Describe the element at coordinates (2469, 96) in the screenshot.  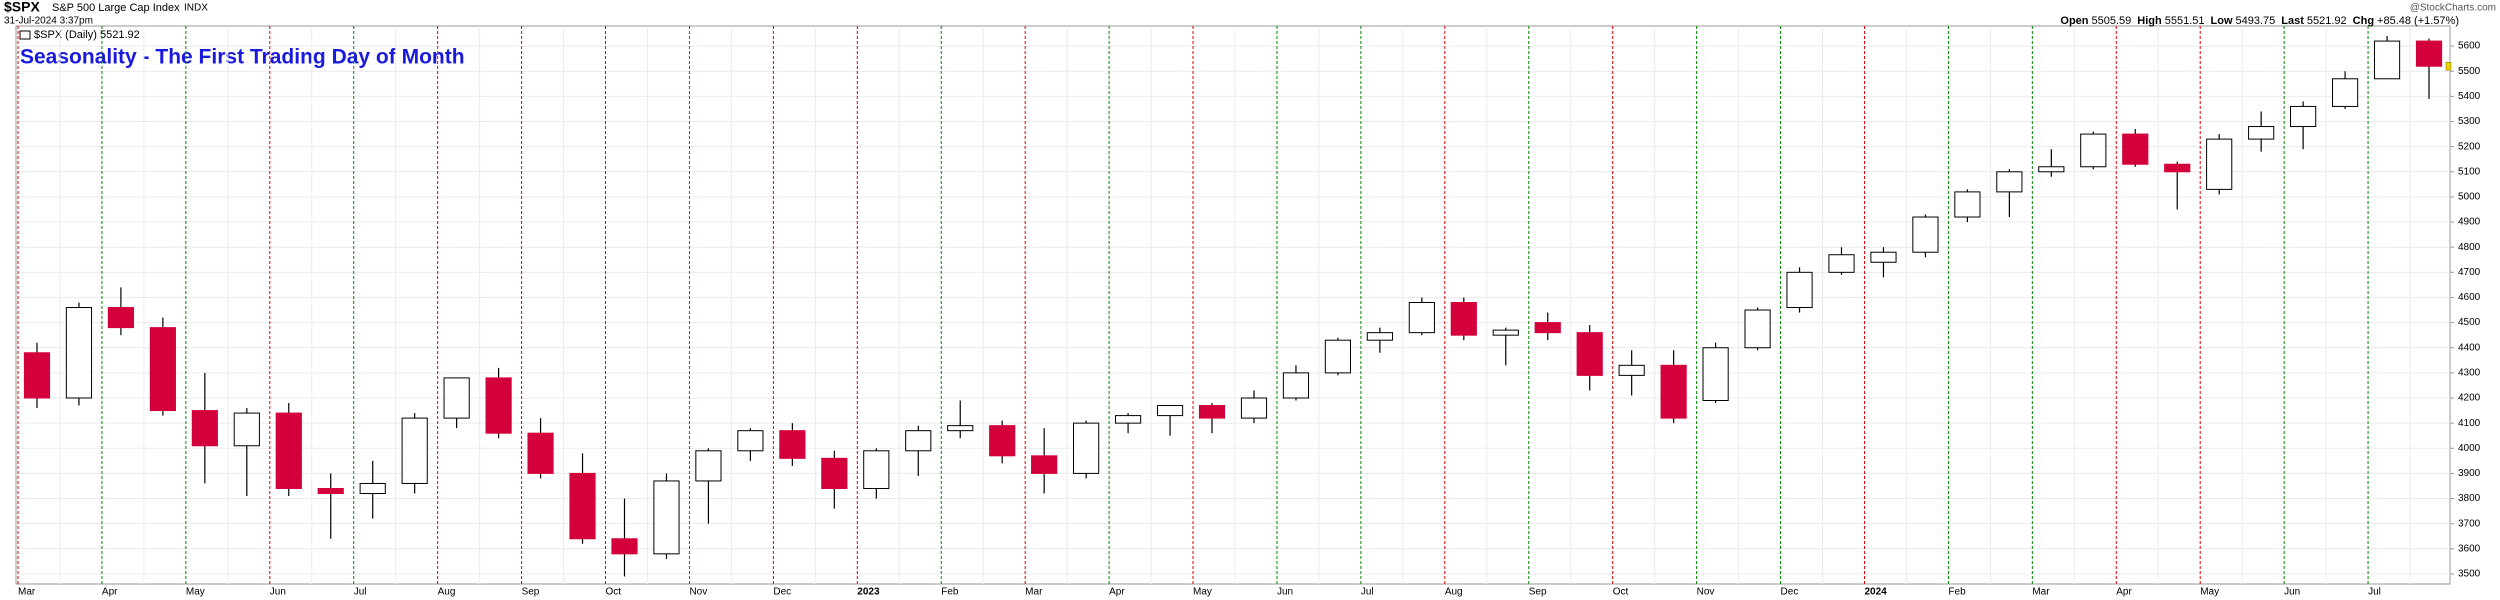
I see `y-tick-label: 5400` at that location.